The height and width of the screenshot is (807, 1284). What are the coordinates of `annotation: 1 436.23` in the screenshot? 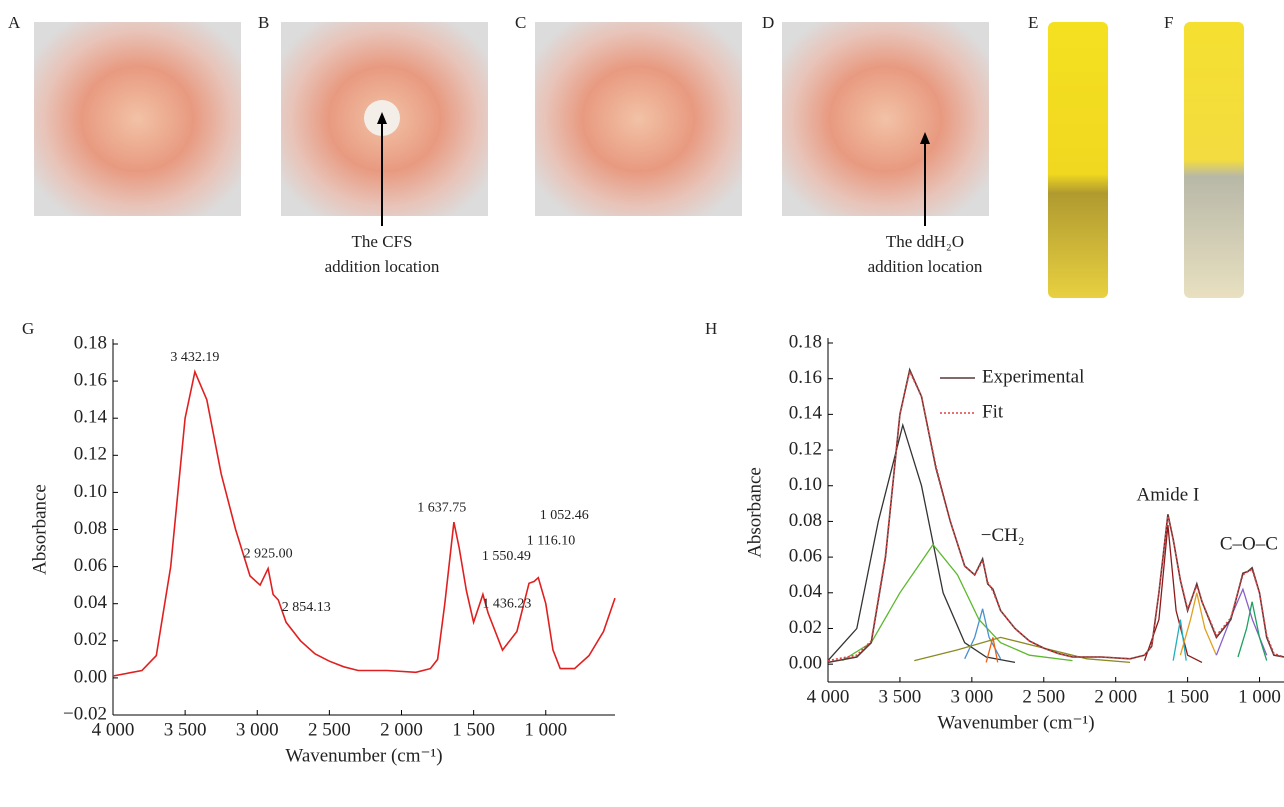 It's located at (506, 604).